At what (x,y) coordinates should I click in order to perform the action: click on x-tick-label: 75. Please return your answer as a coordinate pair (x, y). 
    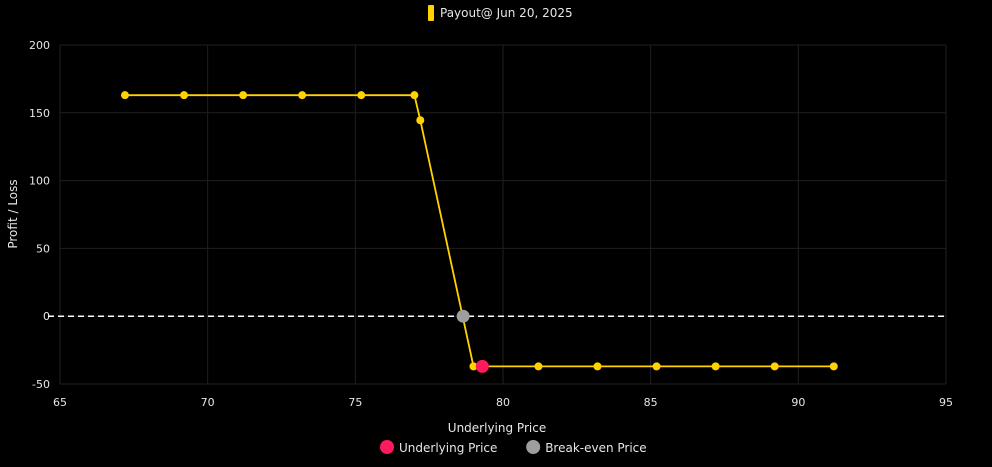
    Looking at the image, I should click on (355, 402).